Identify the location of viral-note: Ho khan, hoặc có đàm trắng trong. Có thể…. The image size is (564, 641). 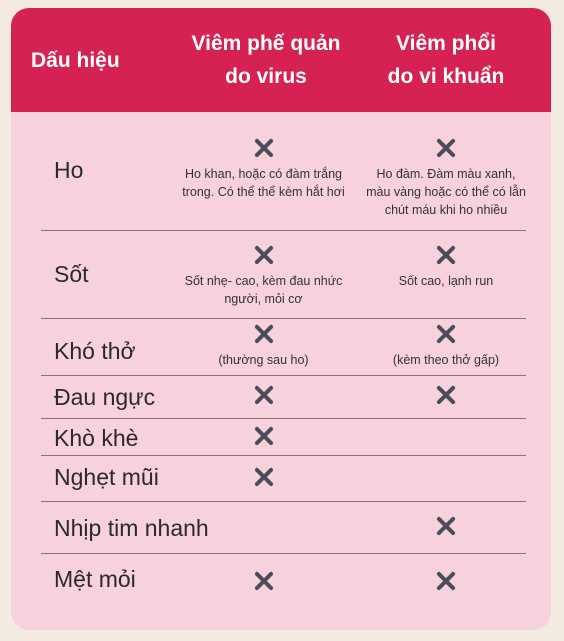
(263, 183).